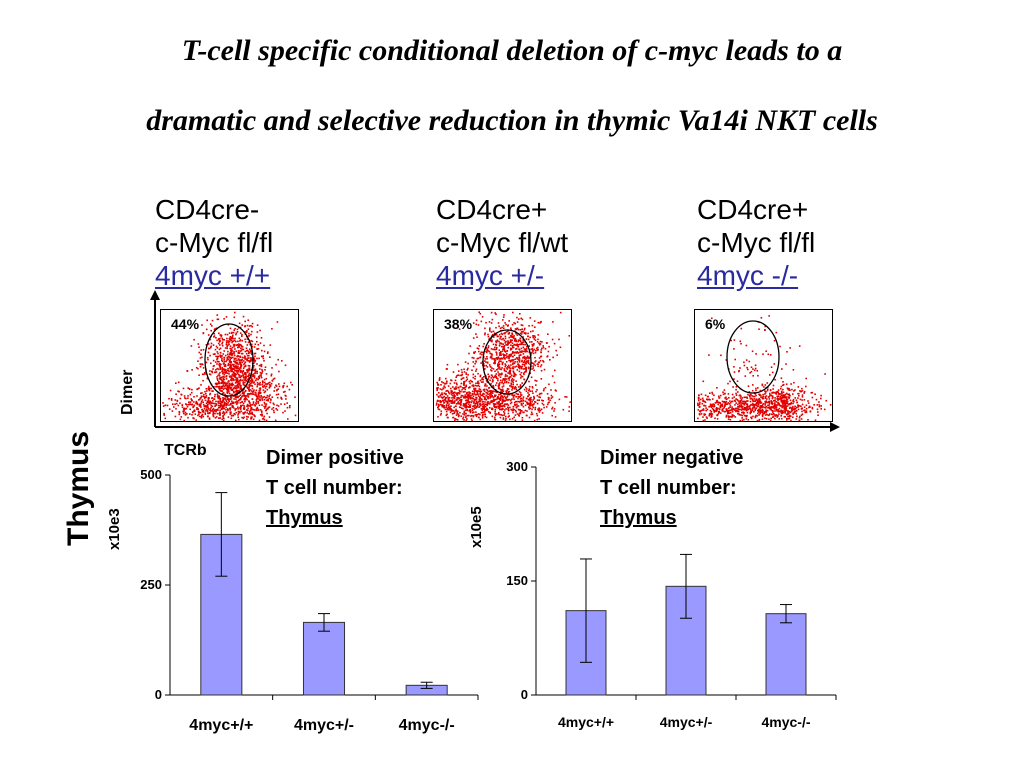  Describe the element at coordinates (151, 474) in the screenshot. I see `y-tick-label: 500` at that location.